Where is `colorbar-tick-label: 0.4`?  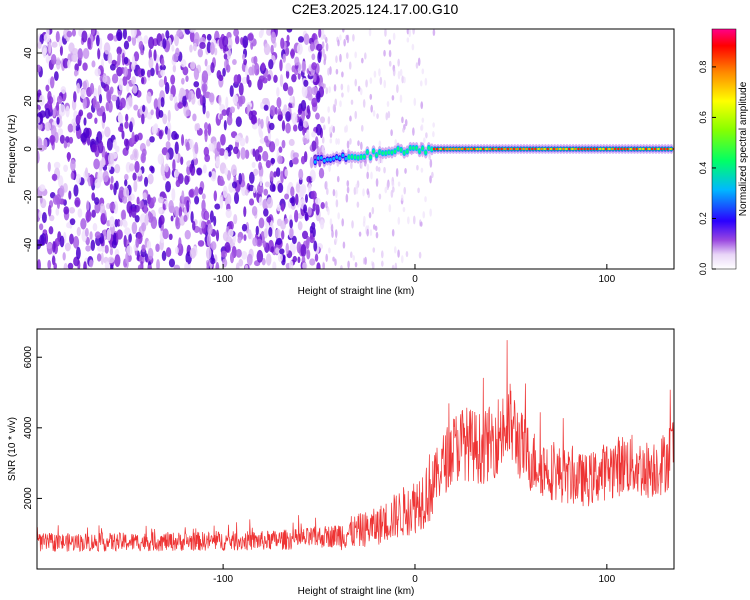
colorbar-tick-label: 0.4 is located at coordinates (703, 168).